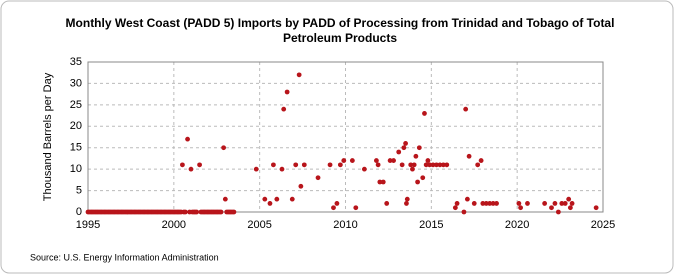  Describe the element at coordinates (76, 148) in the screenshot. I see `y-tick-label: 15` at that location.